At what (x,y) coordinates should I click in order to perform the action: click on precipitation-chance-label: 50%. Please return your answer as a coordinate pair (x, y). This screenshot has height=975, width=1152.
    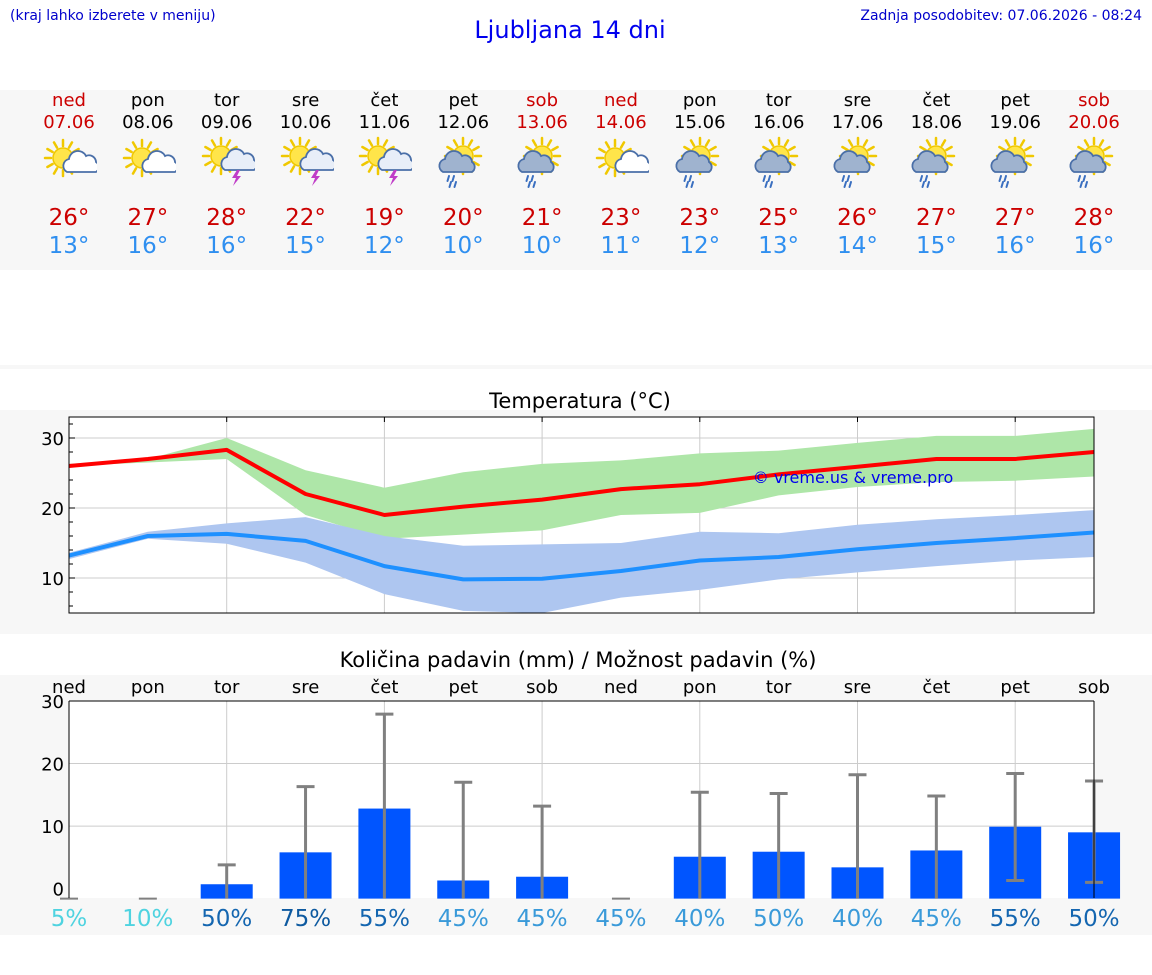
    Looking at the image, I should click on (778, 919).